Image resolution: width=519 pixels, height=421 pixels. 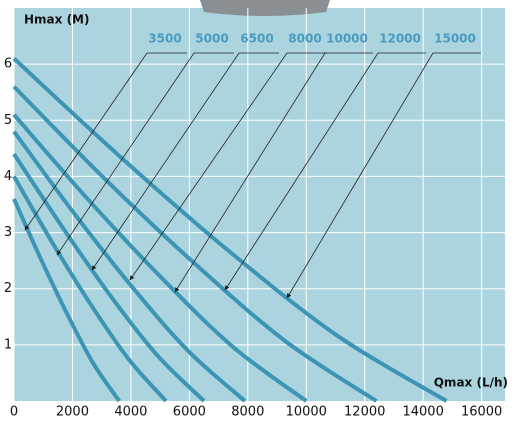 What do you see at coordinates (347, 39) in the screenshot?
I see `series-label: 10000` at bounding box center [347, 39].